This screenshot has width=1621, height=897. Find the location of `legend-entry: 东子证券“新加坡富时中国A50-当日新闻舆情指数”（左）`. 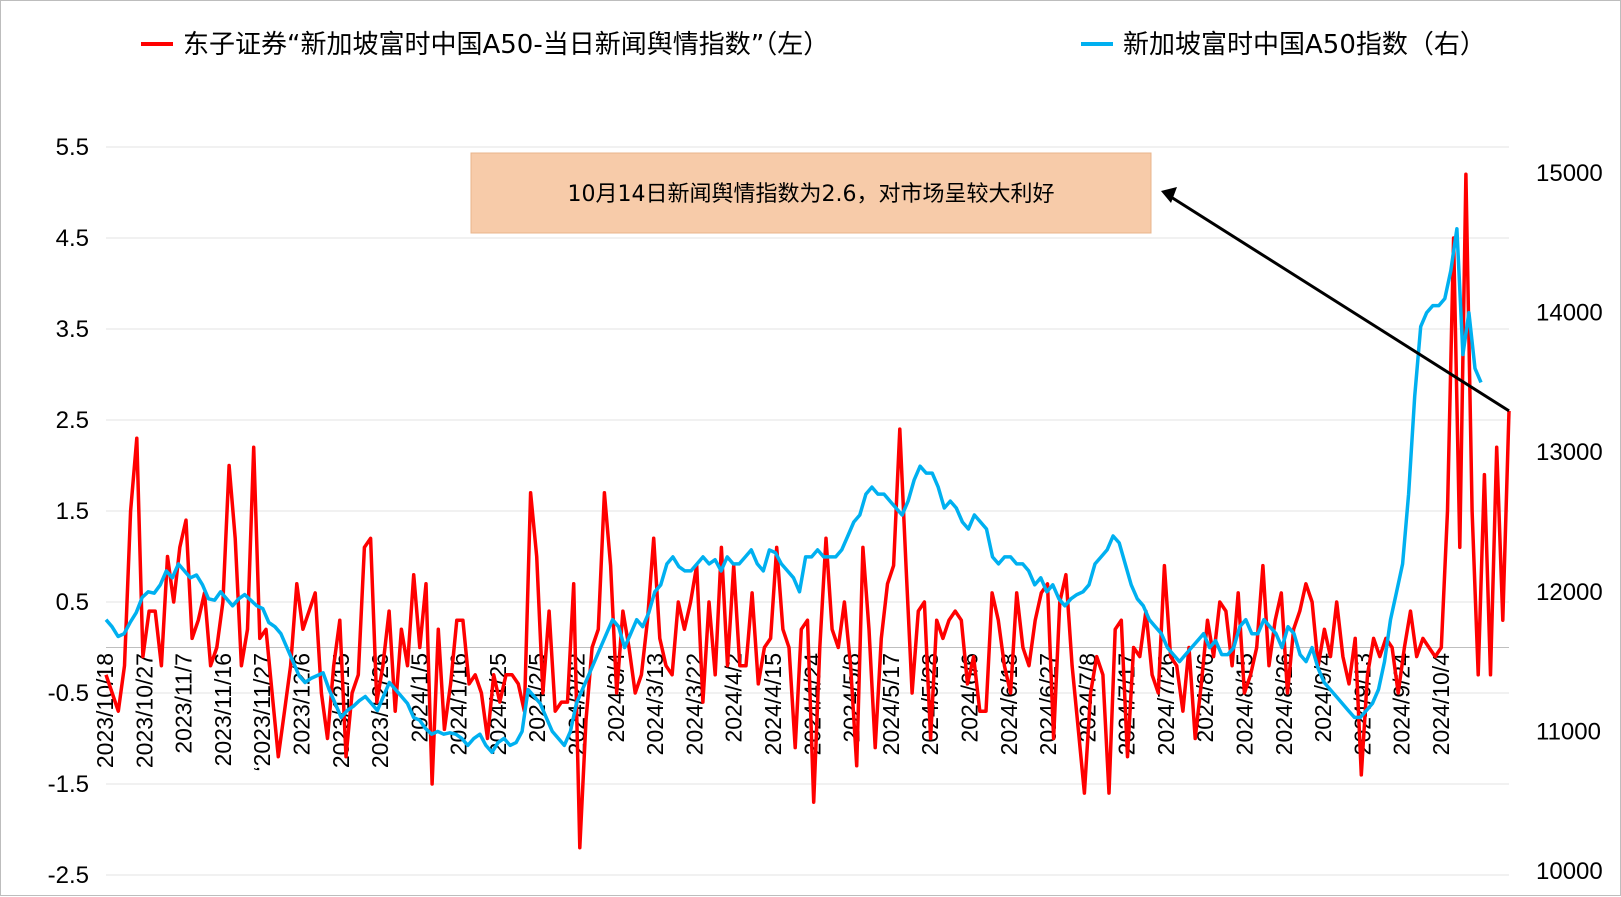

legend-entry: 东子证券“新加坡富时中国A50-当日新闻舆情指数”（左） is located at coordinates (506, 45).